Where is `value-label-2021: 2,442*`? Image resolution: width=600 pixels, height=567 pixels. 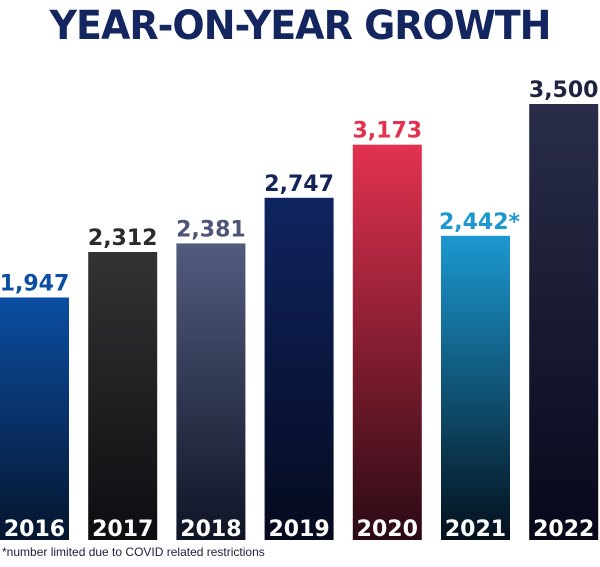
value-label-2021: 2,442* is located at coordinates (480, 222).